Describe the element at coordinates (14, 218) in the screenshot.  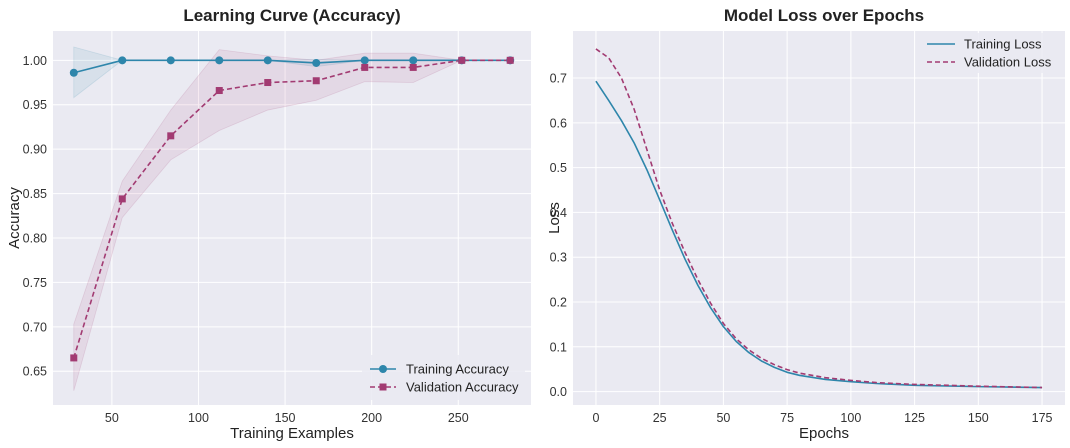
I see `accuracy-y-axis-label: Accuracy` at that location.